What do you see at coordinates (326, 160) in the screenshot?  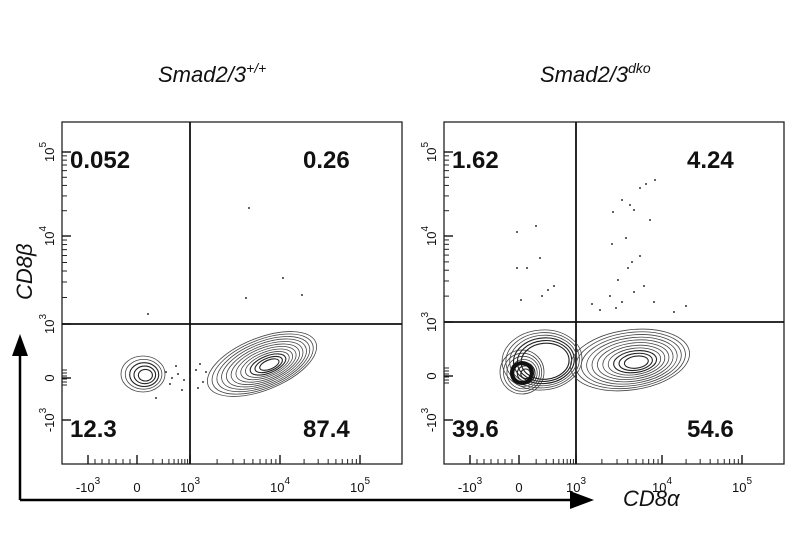 I see `quadrant-upper-right-value: 0.26` at bounding box center [326, 160].